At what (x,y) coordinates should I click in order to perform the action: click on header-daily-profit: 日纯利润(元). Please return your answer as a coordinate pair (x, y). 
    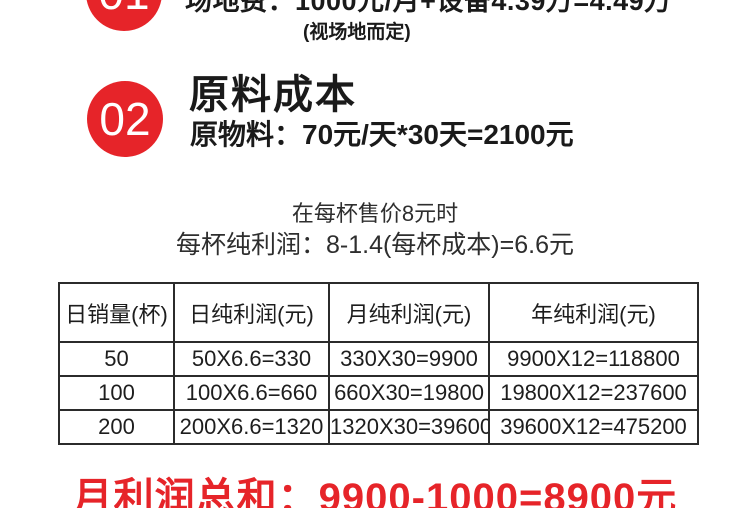
    Looking at the image, I should click on (251, 312).